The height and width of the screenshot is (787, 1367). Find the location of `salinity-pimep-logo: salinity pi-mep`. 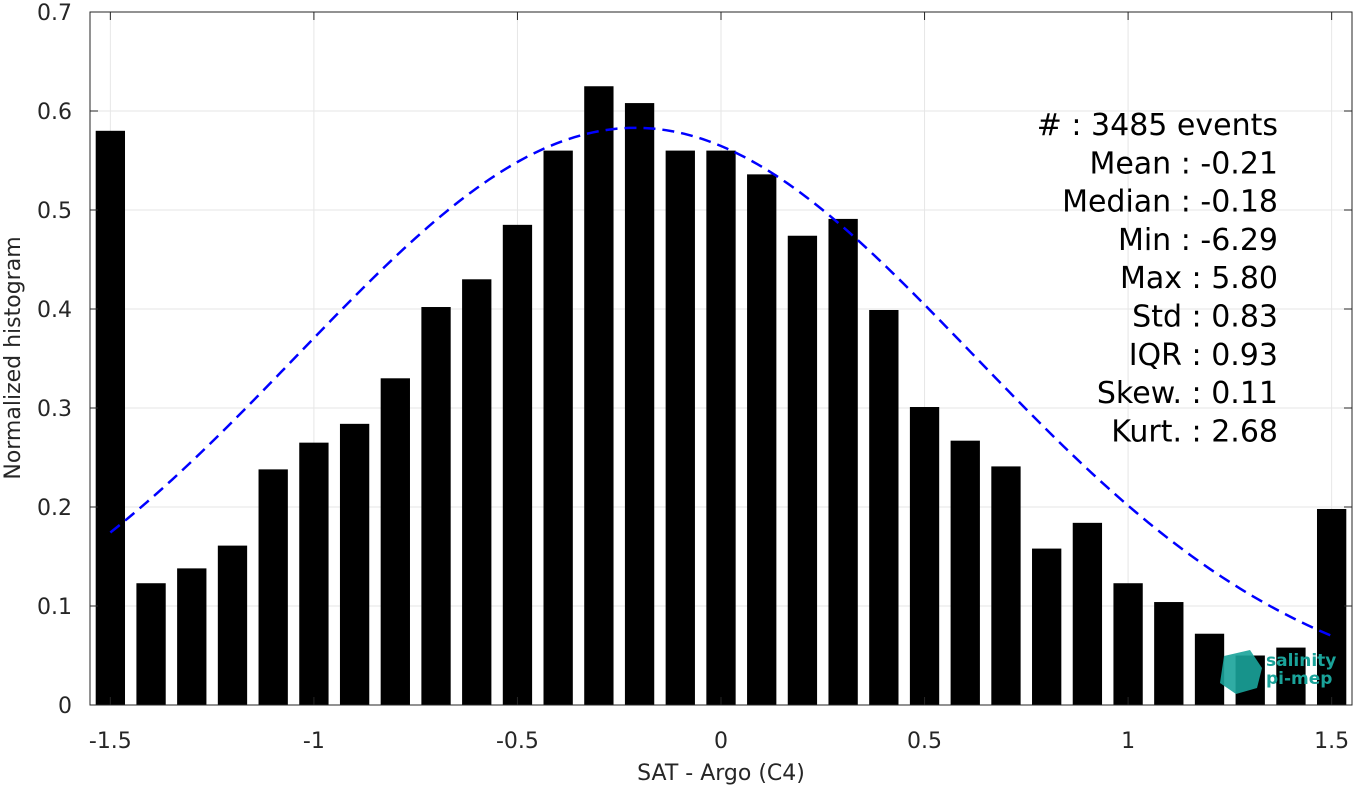

salinity-pimep-logo: salinity pi-mep is located at coordinates (1278, 672).